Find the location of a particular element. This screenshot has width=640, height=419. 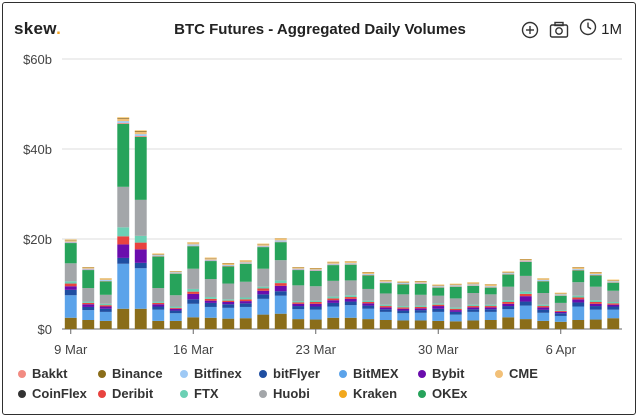

chart-title: BTC Futures - Aggregated Daily Volumes is located at coordinates (320, 29).